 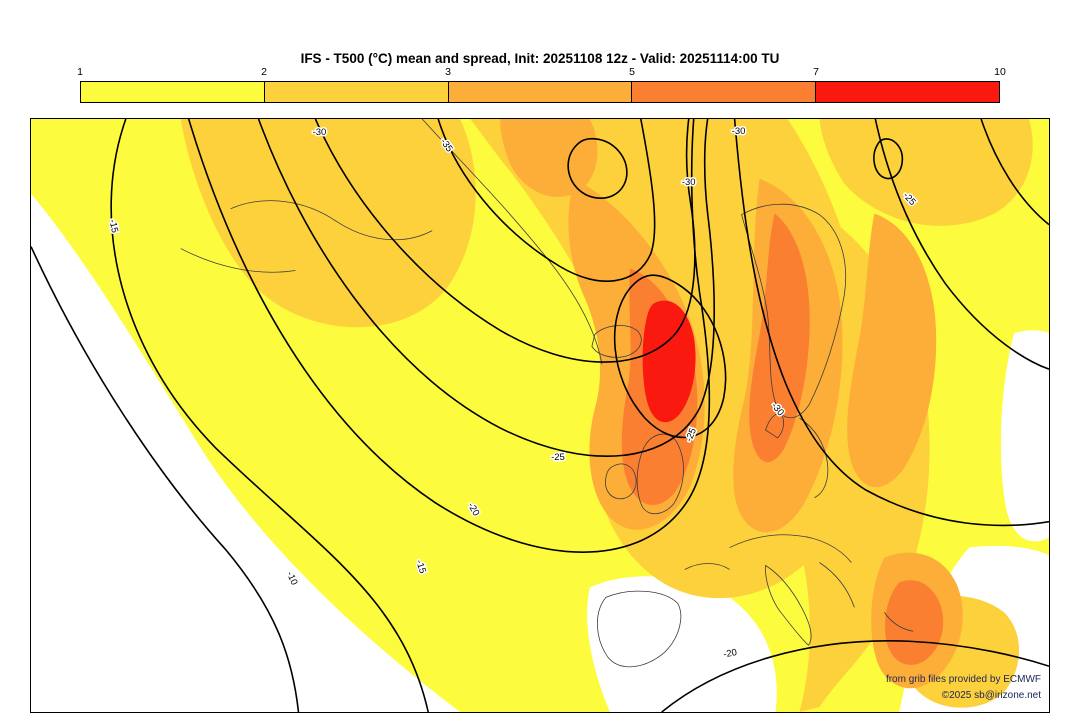 What do you see at coordinates (113, 226) in the screenshot?
I see `contour-label: -15` at bounding box center [113, 226].